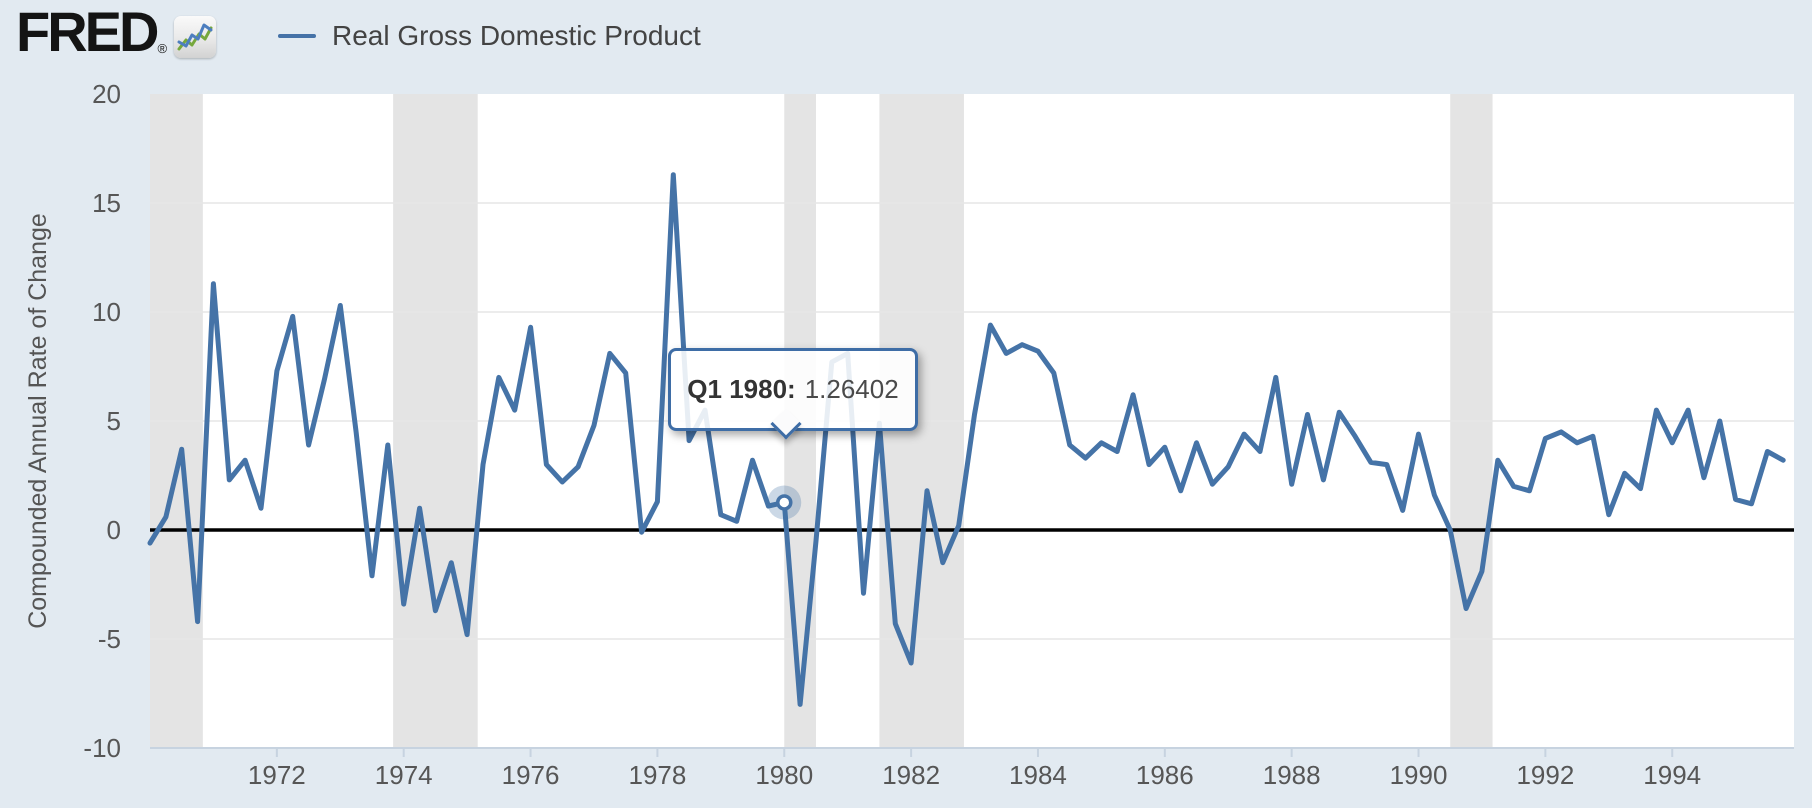 The image size is (1812, 808). Describe the element at coordinates (784, 502) in the screenshot. I see `point-marker` at that location.